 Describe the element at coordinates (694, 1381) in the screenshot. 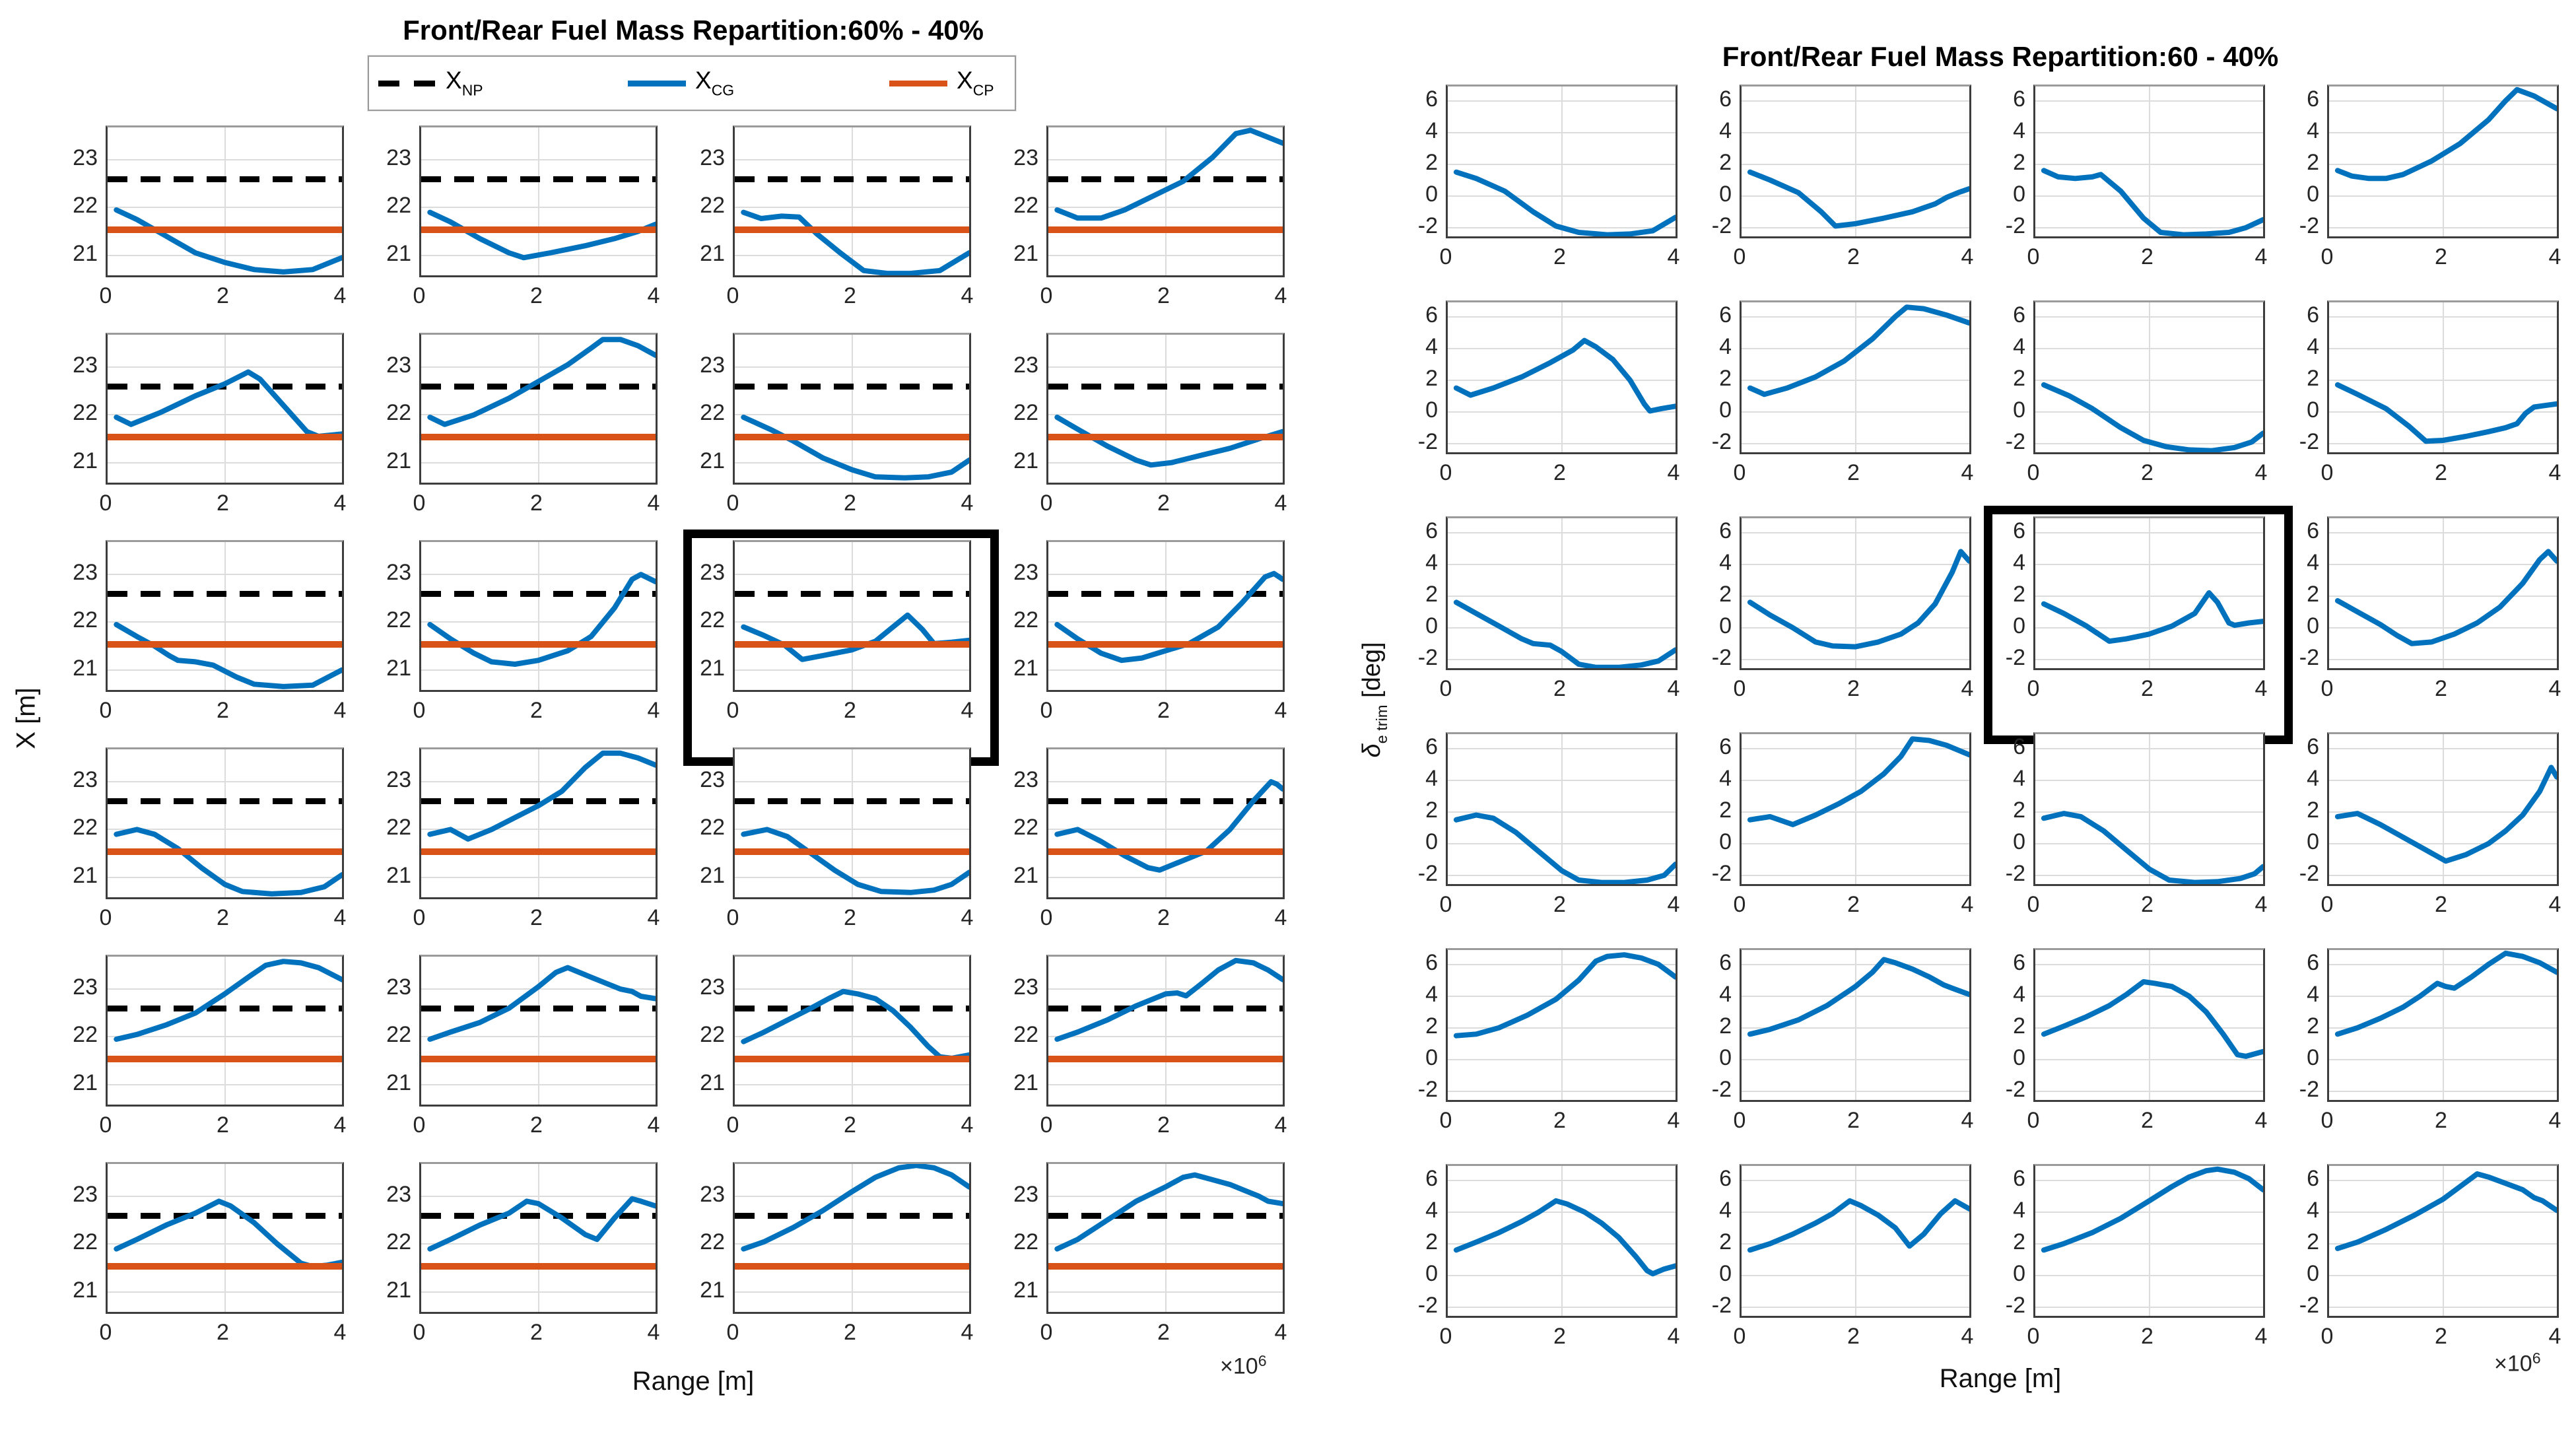

I see `left-x-axis-label: Range [m]` at that location.